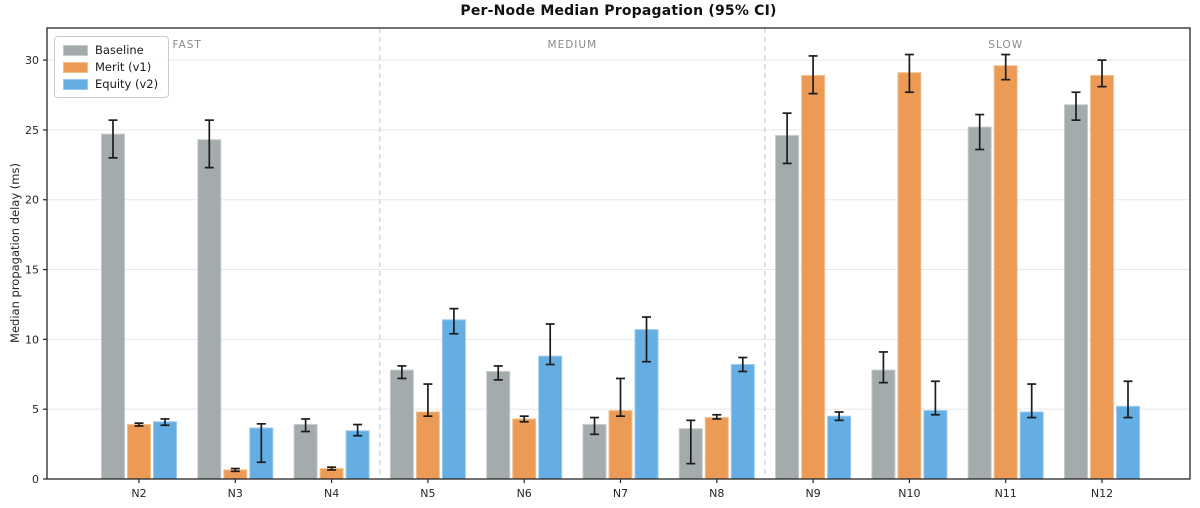  I want to click on y-tick-label: 5, so click(35, 409).